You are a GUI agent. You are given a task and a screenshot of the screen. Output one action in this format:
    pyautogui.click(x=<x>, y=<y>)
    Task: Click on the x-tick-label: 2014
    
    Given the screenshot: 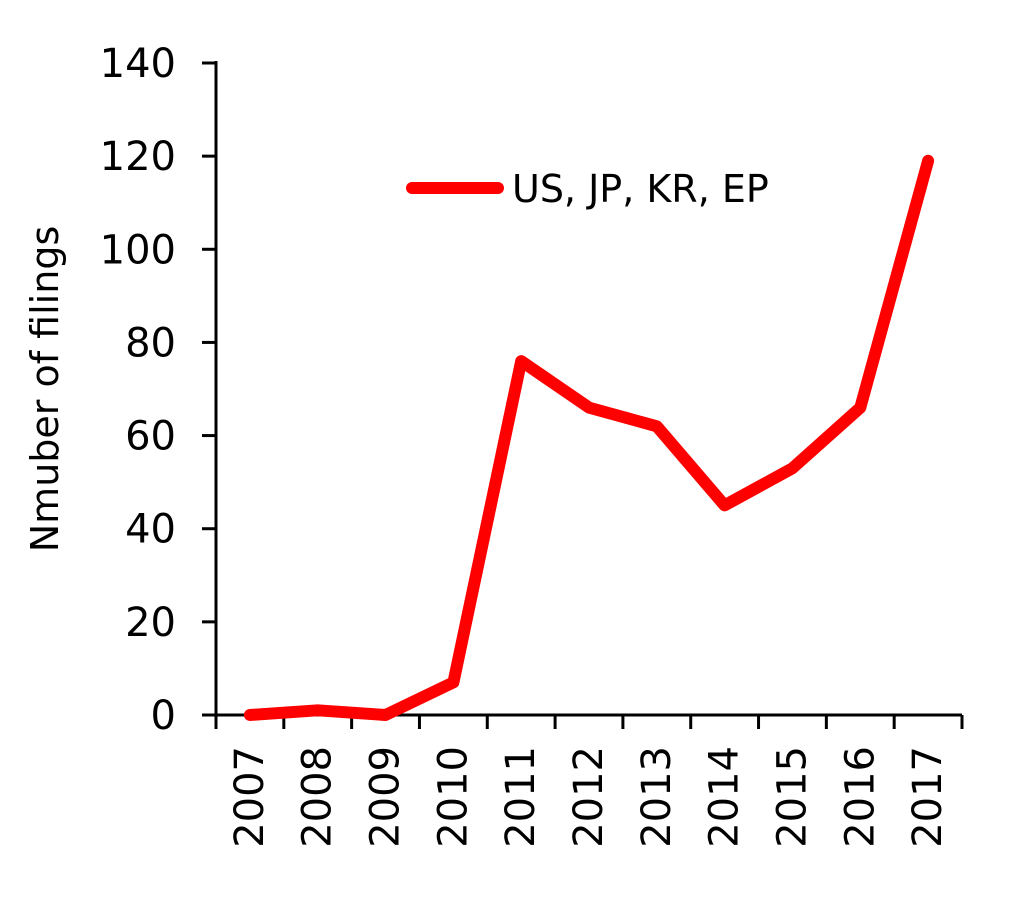 What is the action you would take?
    pyautogui.click(x=725, y=797)
    